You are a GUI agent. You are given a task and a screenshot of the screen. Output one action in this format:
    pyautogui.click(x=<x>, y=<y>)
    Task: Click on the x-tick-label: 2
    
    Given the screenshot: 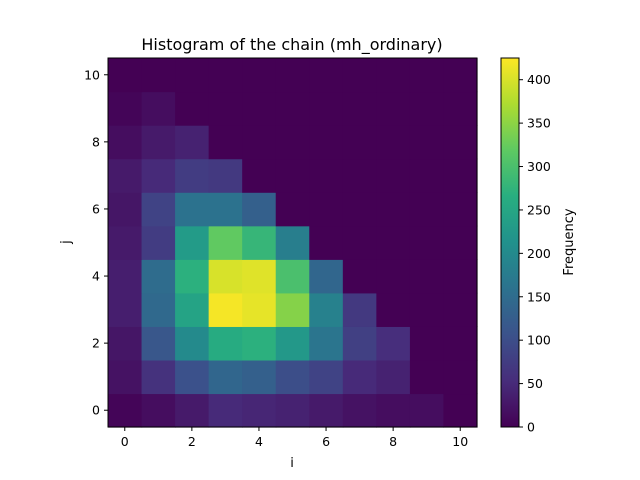 What is the action you would take?
    pyautogui.click(x=192, y=441)
    